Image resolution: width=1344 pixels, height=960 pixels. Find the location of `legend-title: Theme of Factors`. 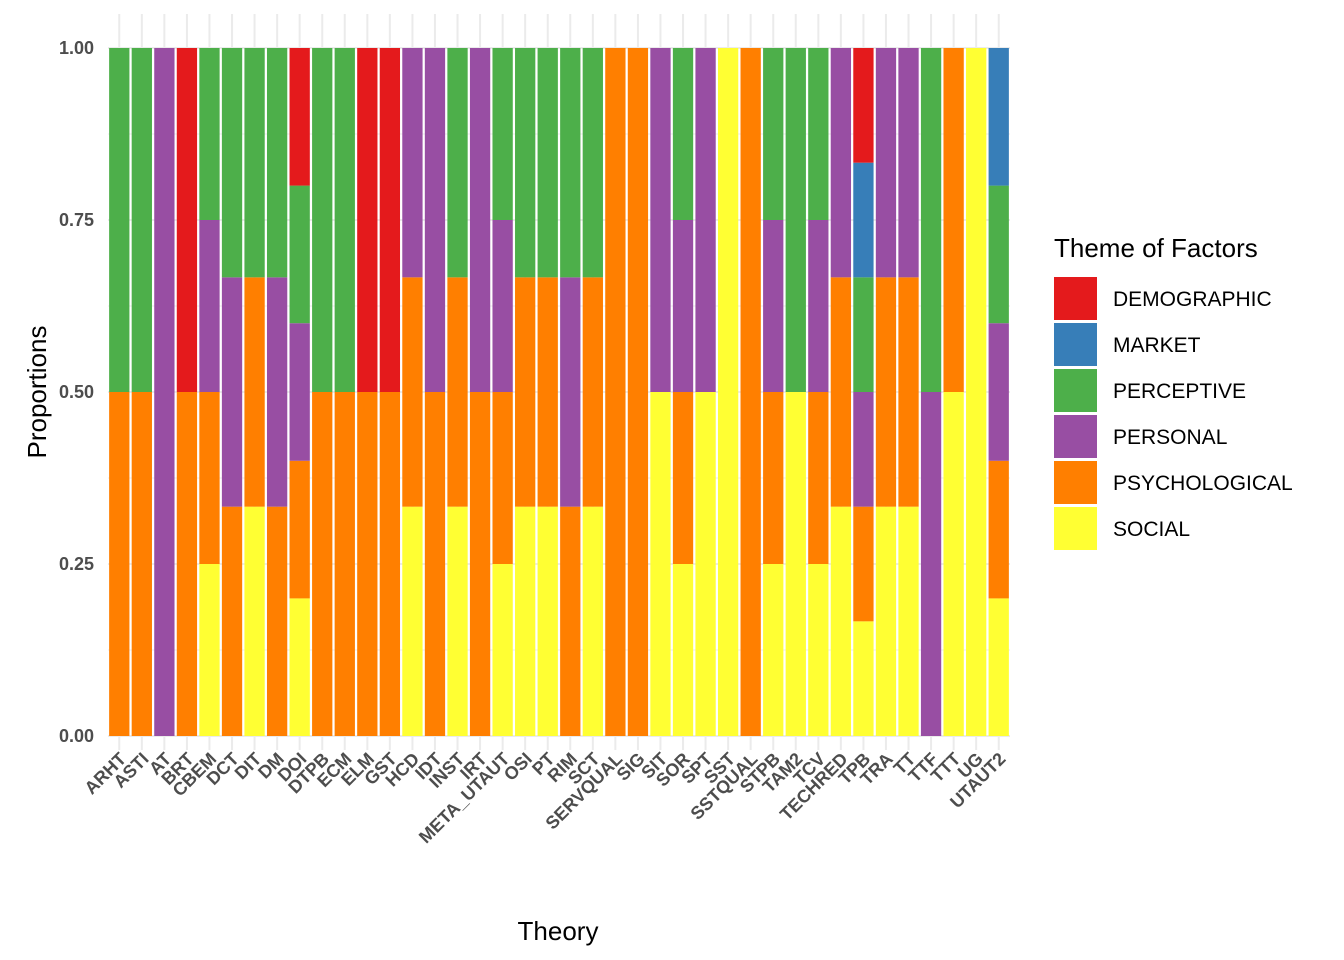

legend-title: Theme of Factors is located at coordinates (1156, 248).